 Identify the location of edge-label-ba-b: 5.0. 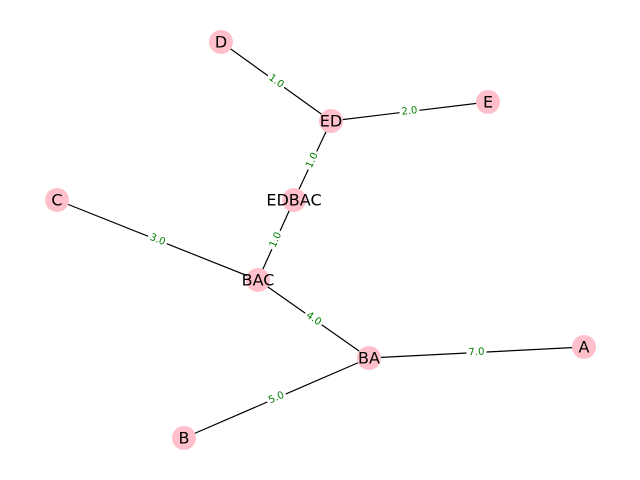
(276, 398).